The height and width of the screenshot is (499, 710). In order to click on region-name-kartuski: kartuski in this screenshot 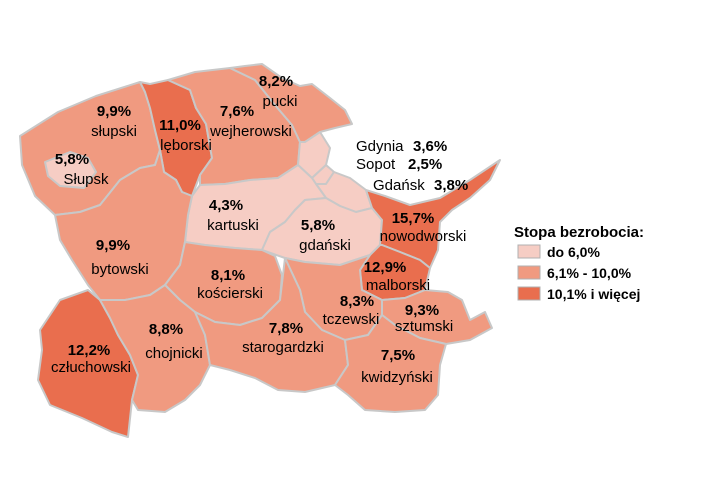, I will do `click(233, 225)`.